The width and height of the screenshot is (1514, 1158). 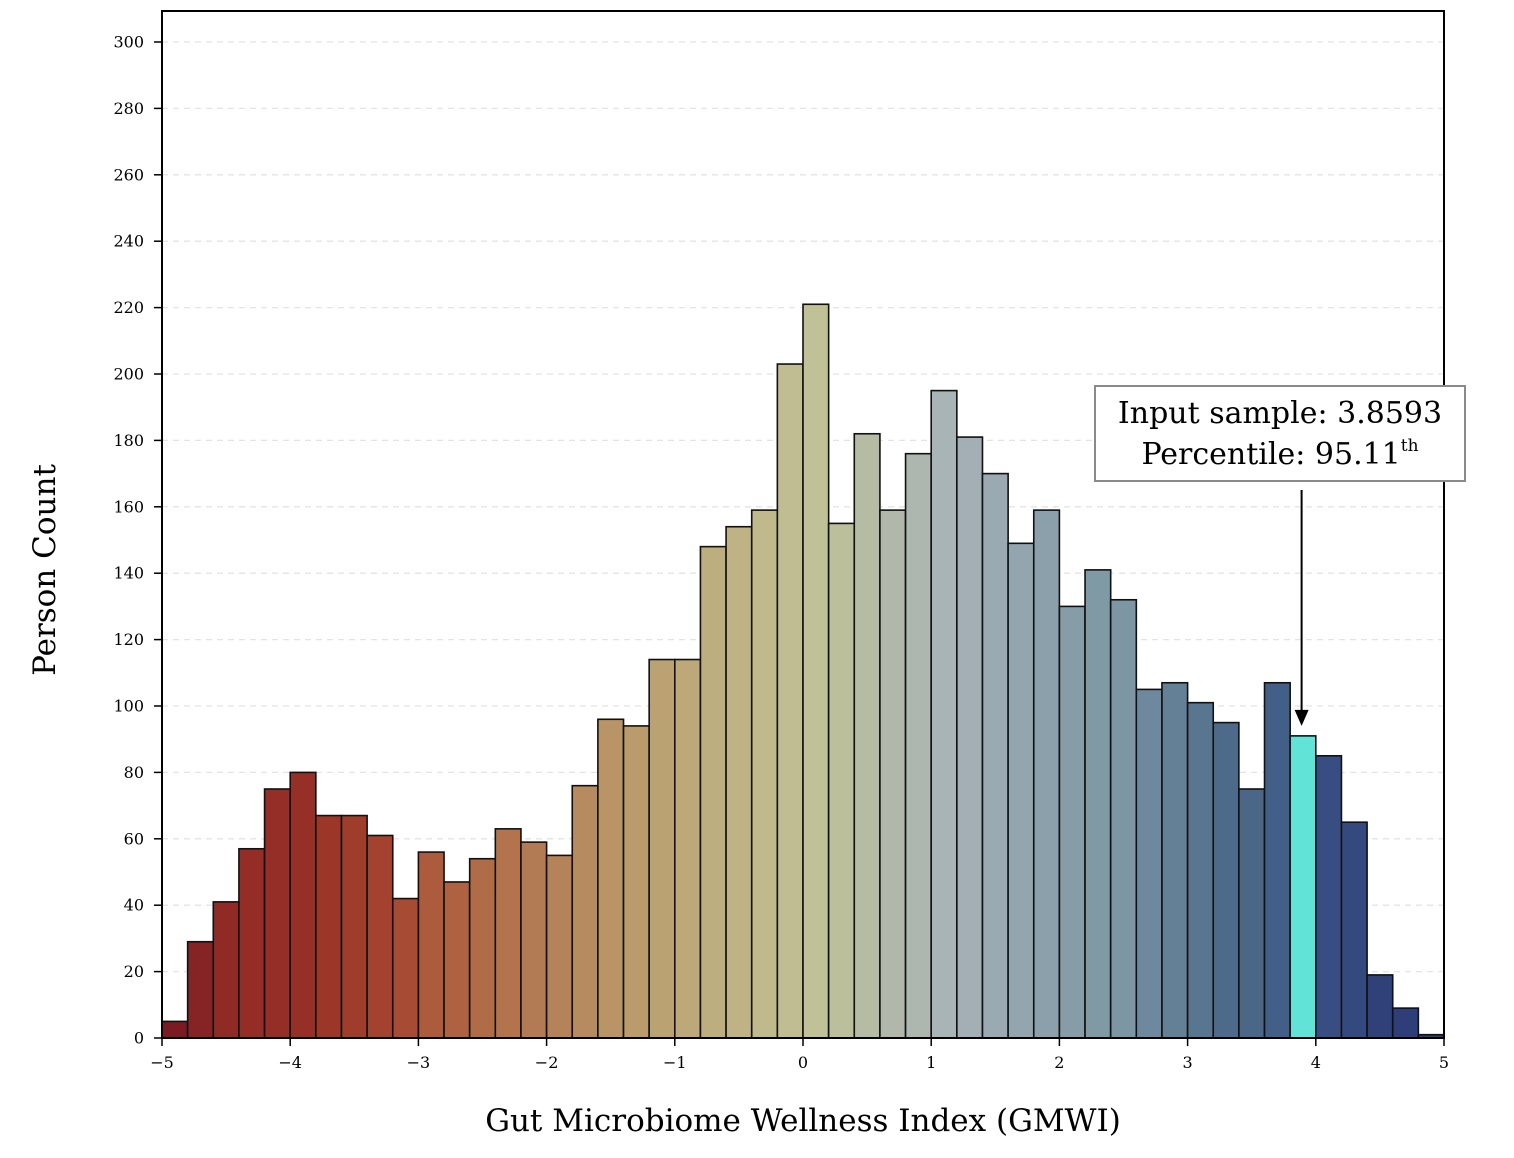 I want to click on x-axis: −5 −4 −3 −2 −1 0 1 2 3 4 5, so click(x=799, y=1055).